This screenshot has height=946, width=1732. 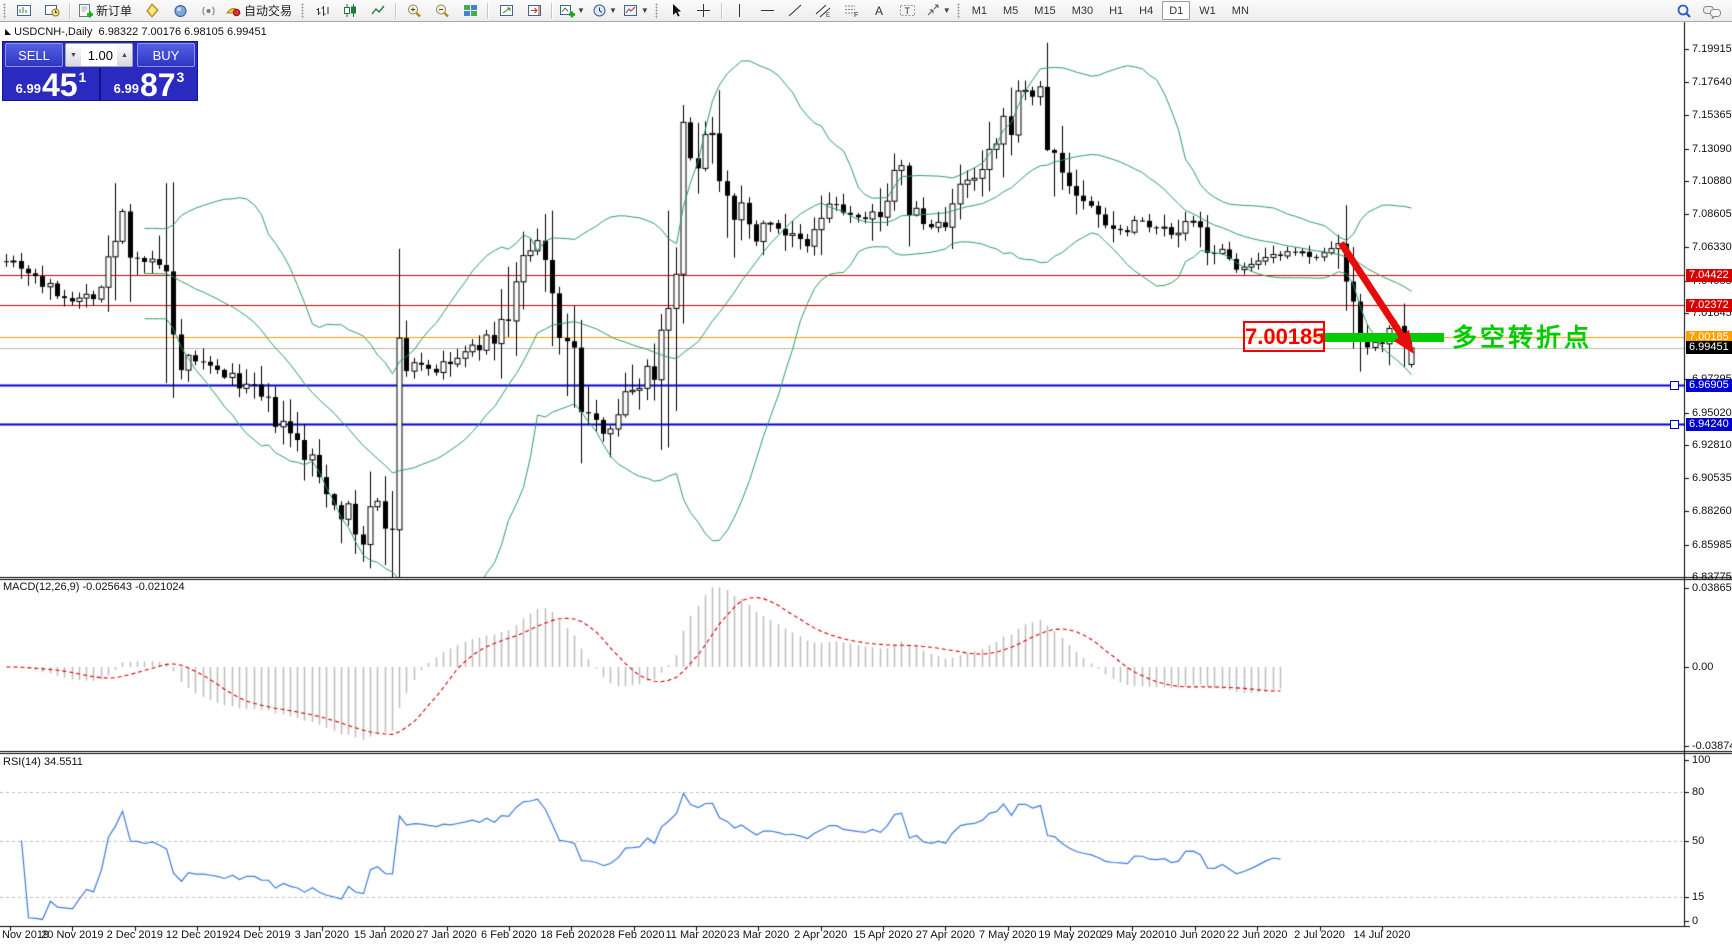 I want to click on buy-price: 6.99 87 3, so click(x=149, y=84).